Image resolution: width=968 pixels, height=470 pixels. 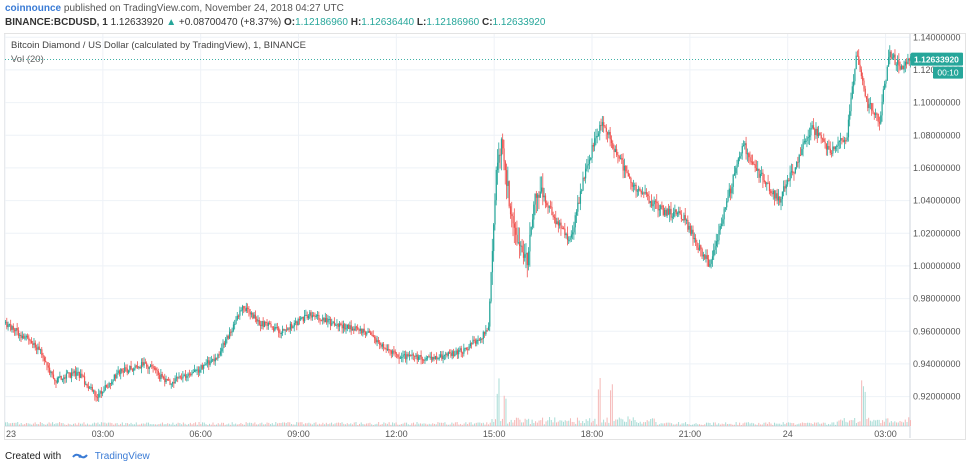 I want to click on tradingview-brand: TradingView, so click(x=122, y=456).